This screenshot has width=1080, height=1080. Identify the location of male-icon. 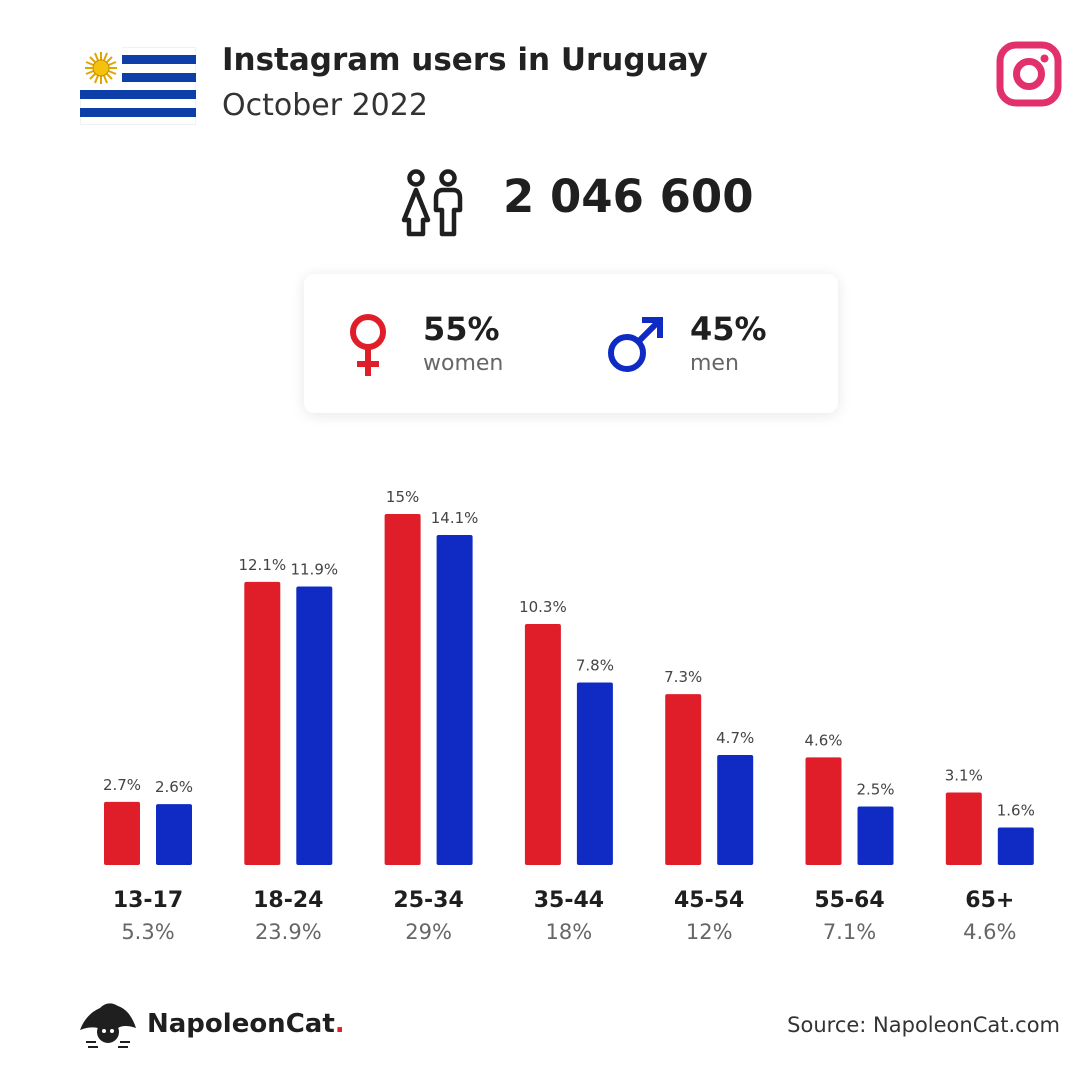
(635, 344).